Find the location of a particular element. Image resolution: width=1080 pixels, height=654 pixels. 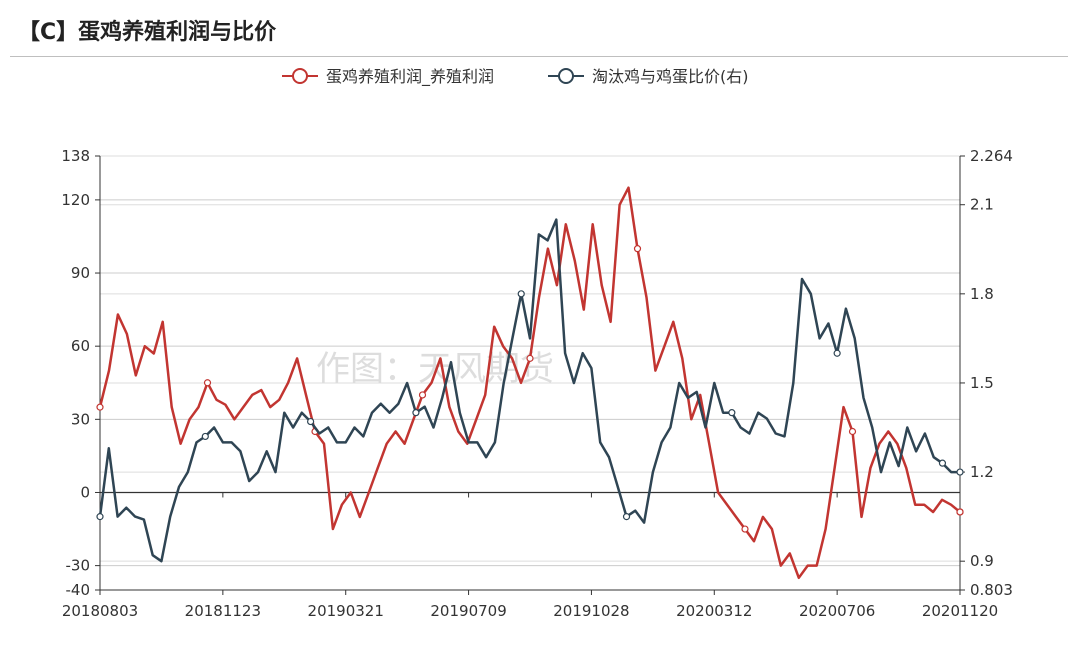

legend-label: 蛋鸡养殖利润_养殖利润 is located at coordinates (410, 77).